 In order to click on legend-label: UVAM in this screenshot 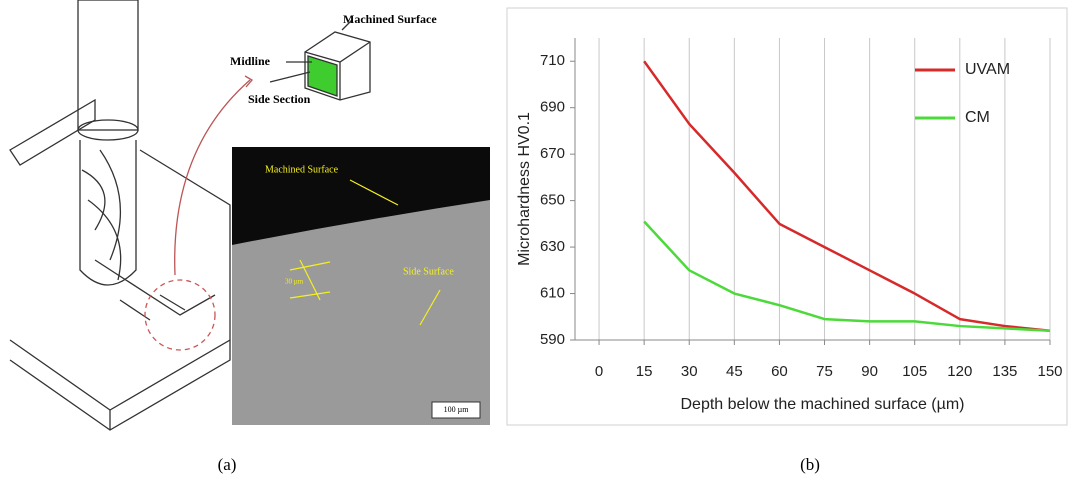, I will do `click(987, 69)`.